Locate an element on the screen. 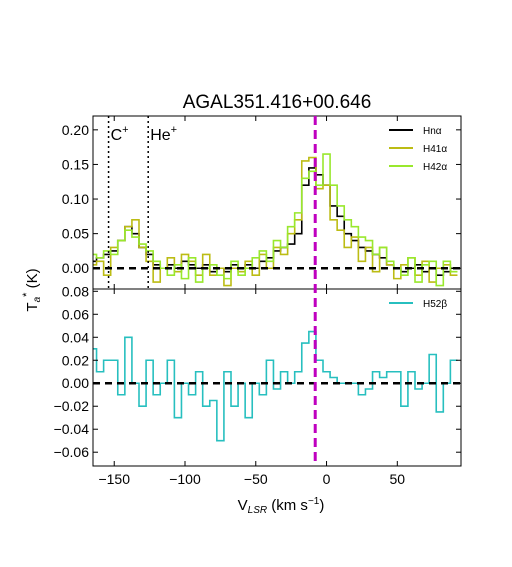 The image size is (512, 567). bottom-y-tick-label: 0.06 is located at coordinates (75, 314).